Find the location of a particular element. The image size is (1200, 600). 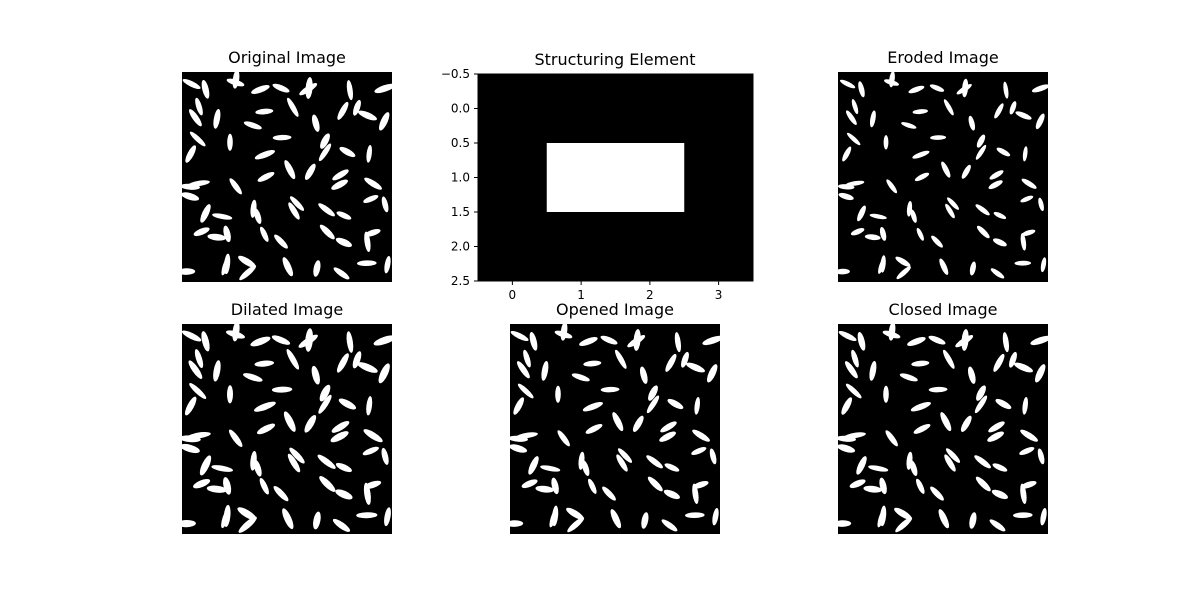

panel-eroded: Eroded Image is located at coordinates (943, 165).